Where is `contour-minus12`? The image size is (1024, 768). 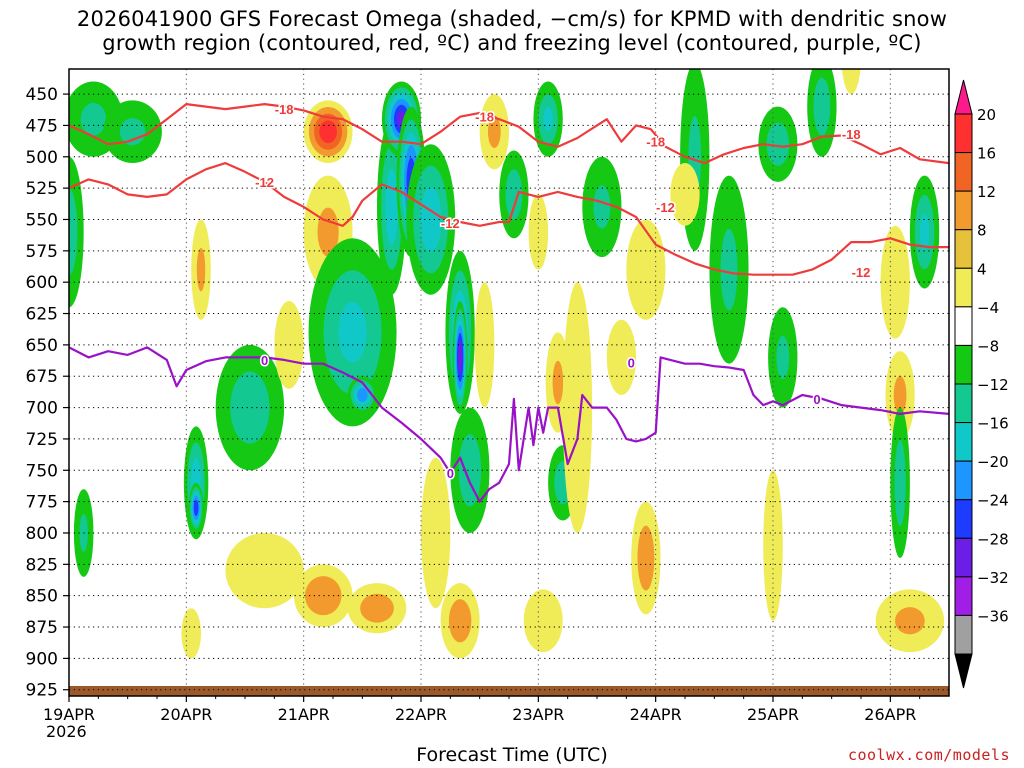
contour-minus12 is located at coordinates (509, 219).